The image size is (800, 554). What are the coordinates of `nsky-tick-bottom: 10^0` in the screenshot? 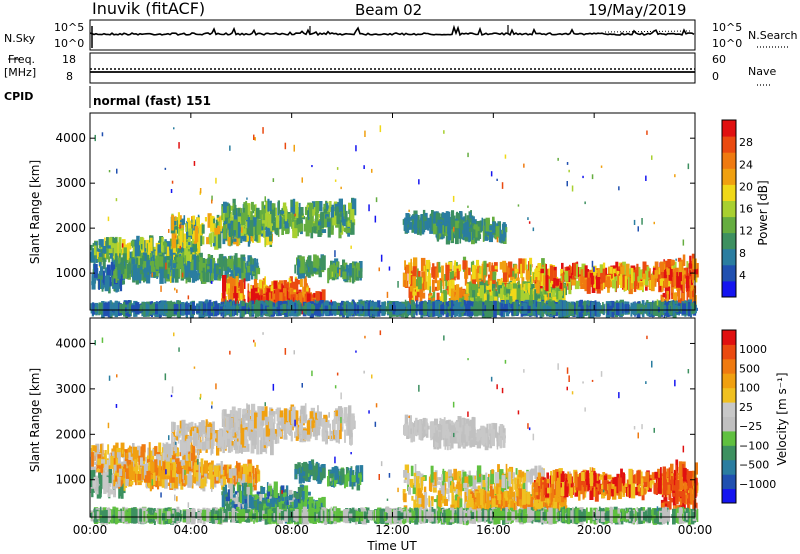 It's located at (69, 43).